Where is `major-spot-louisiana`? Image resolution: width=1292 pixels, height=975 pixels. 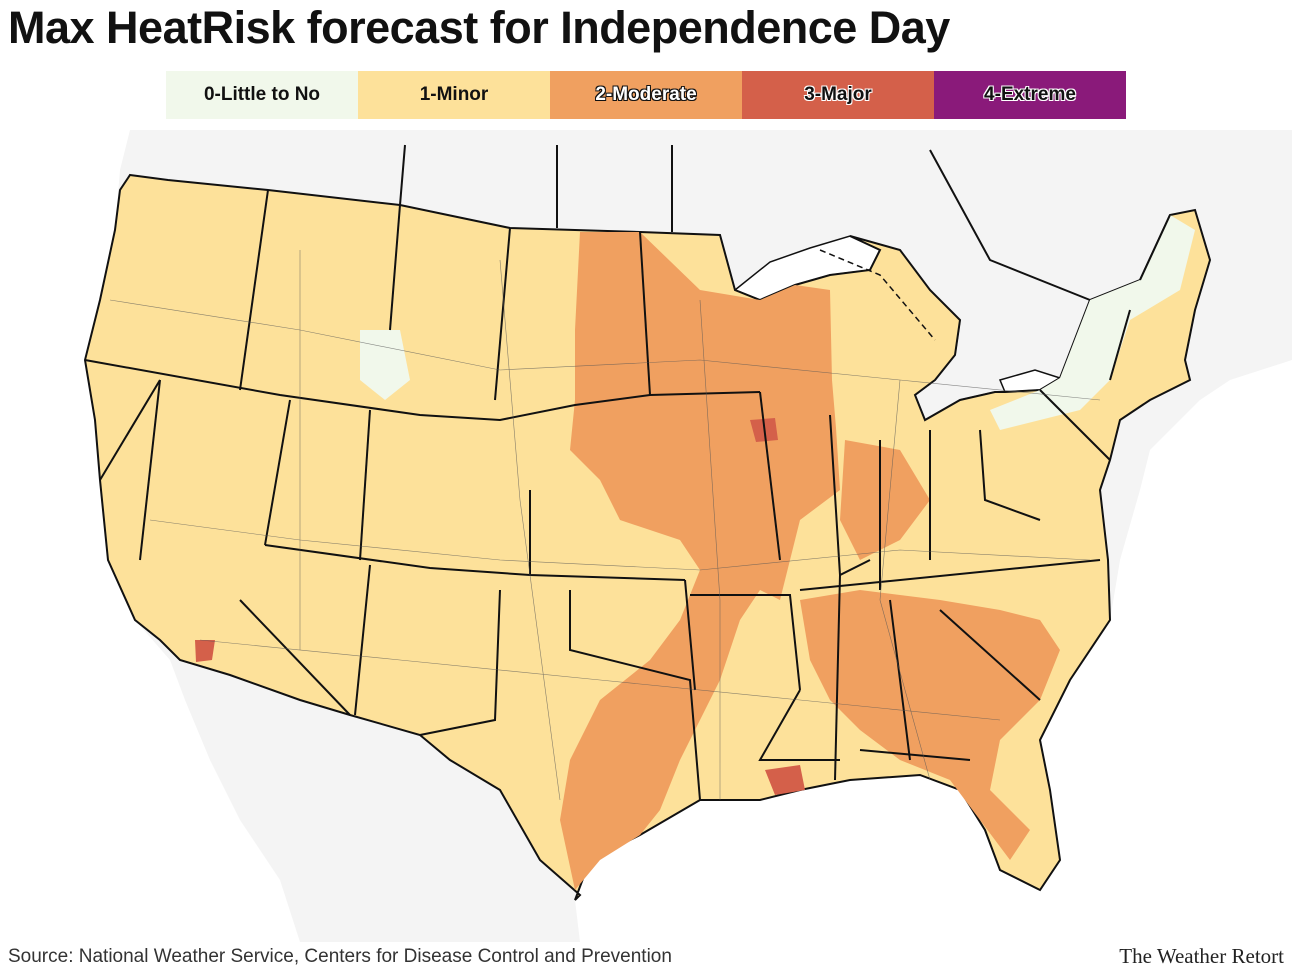
major-spot-louisiana is located at coordinates (785, 780).